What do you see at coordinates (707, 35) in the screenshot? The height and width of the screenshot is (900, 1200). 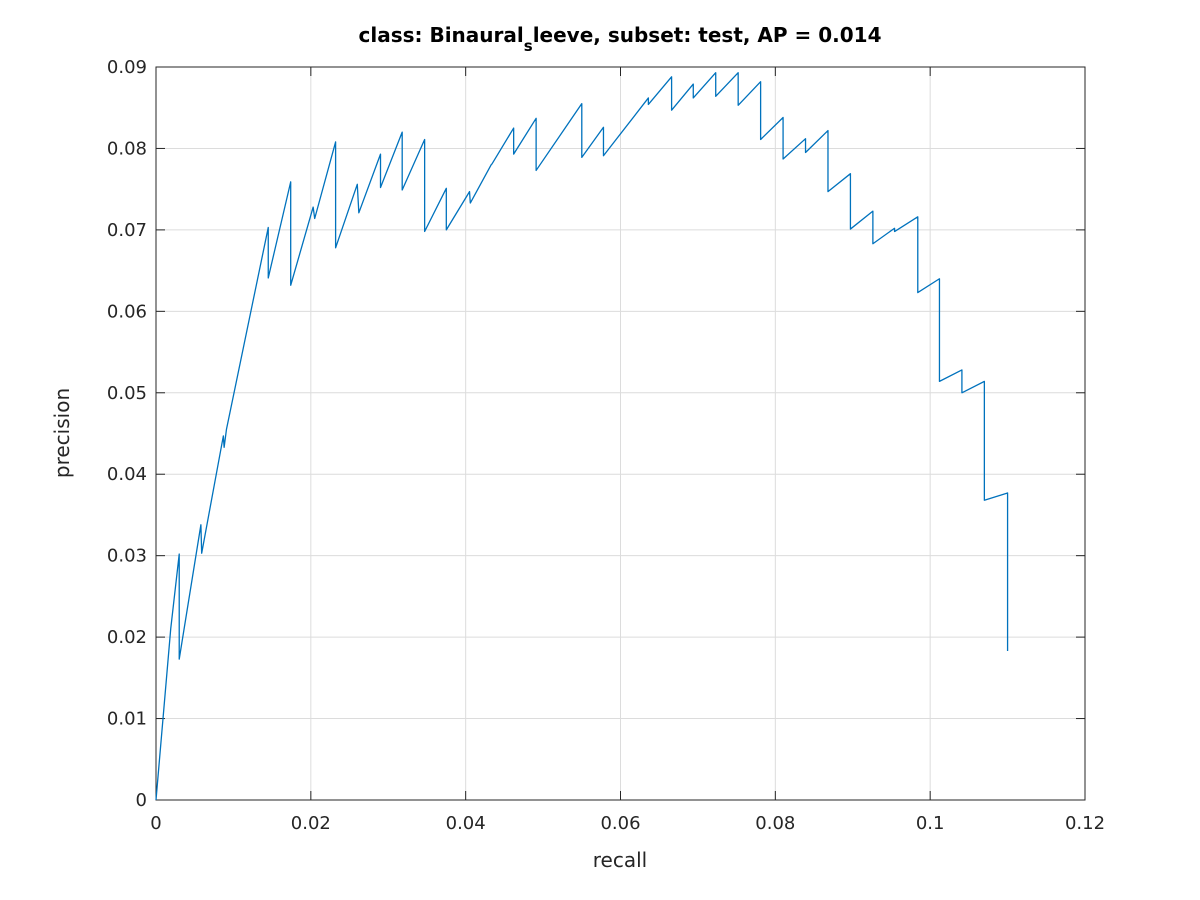 I see `chart-title-suffix: leeve, subset: test, AP = 0.014` at bounding box center [707, 35].